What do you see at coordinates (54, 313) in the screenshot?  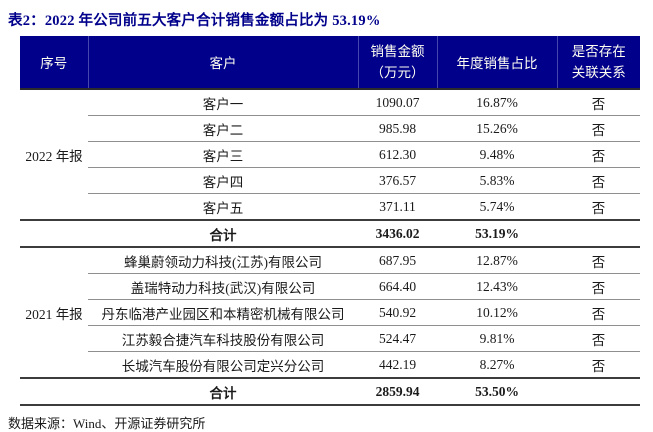 I see `period-label-2021: 2021 年报` at bounding box center [54, 313].